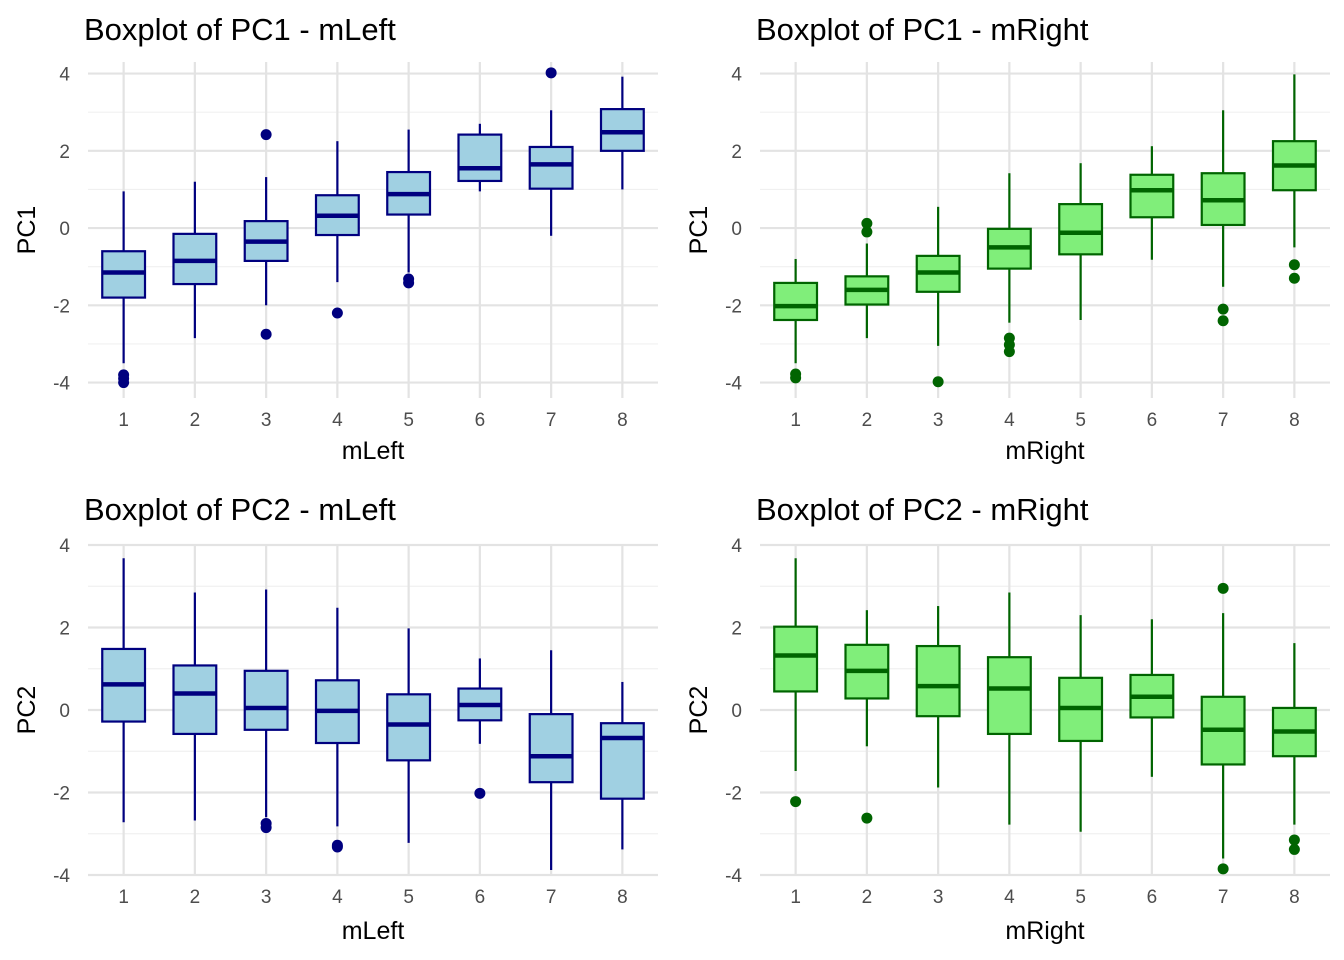  I want to click on x-axis-label: mLeft, so click(373, 931).